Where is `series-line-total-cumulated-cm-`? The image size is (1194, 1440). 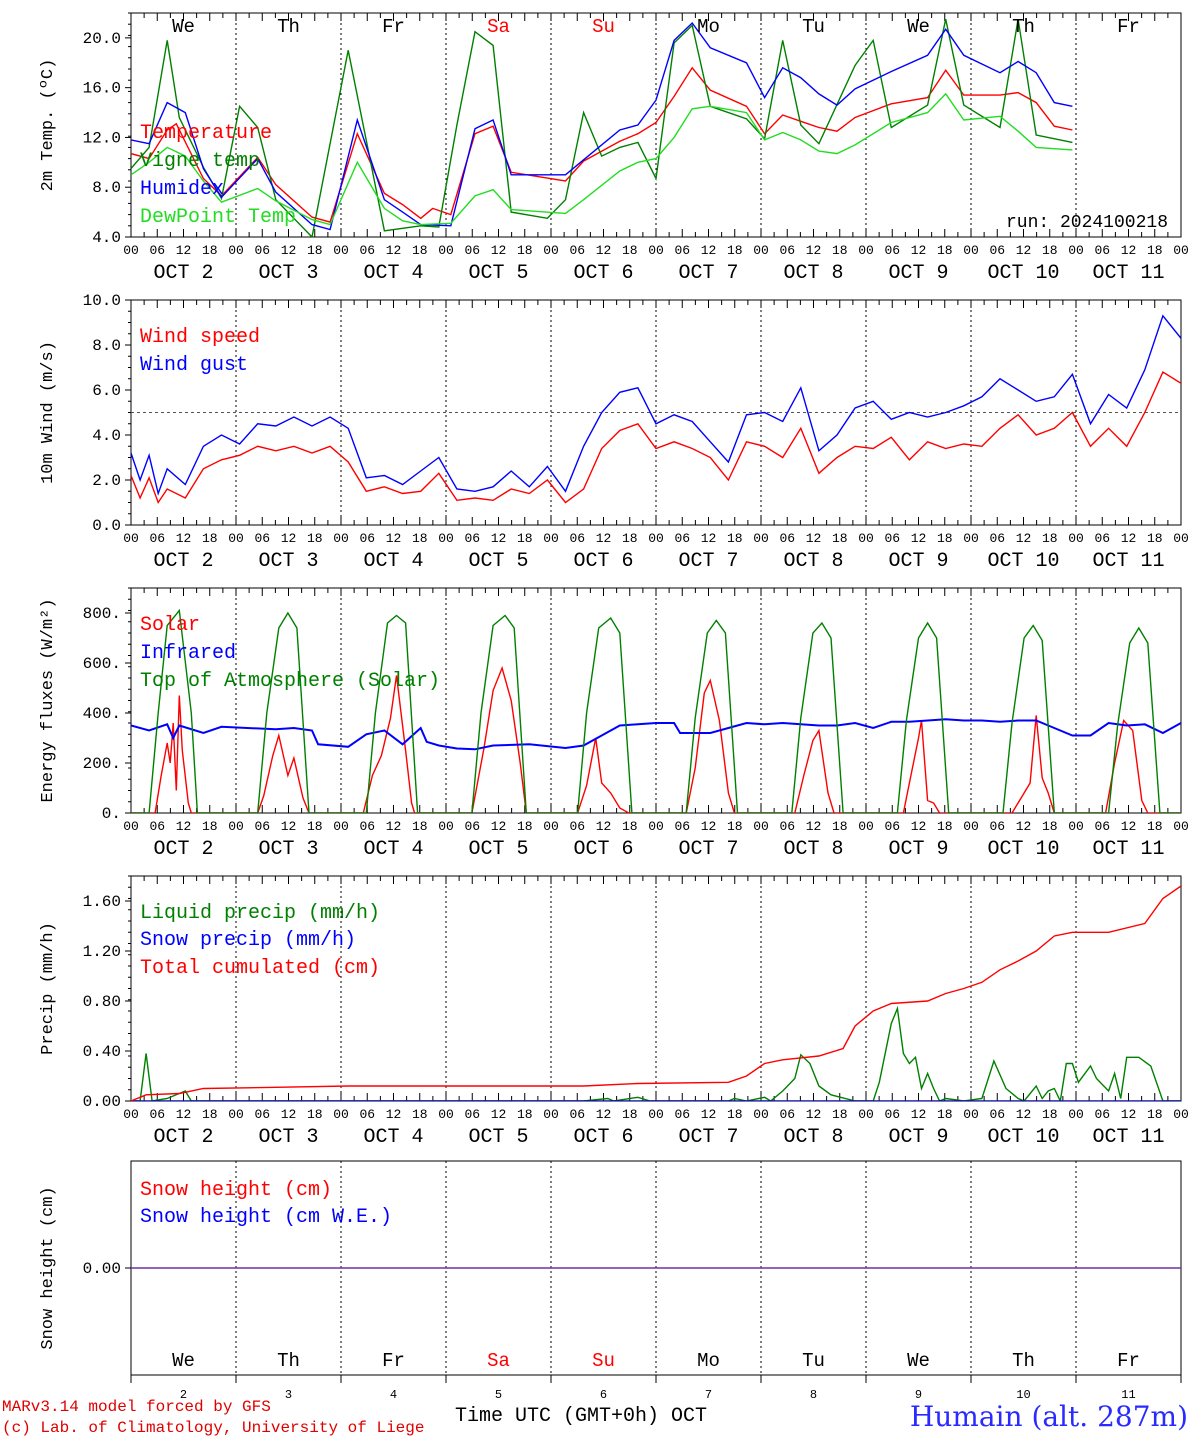 series-line-total-cumulated-cm- is located at coordinates (656, 993).